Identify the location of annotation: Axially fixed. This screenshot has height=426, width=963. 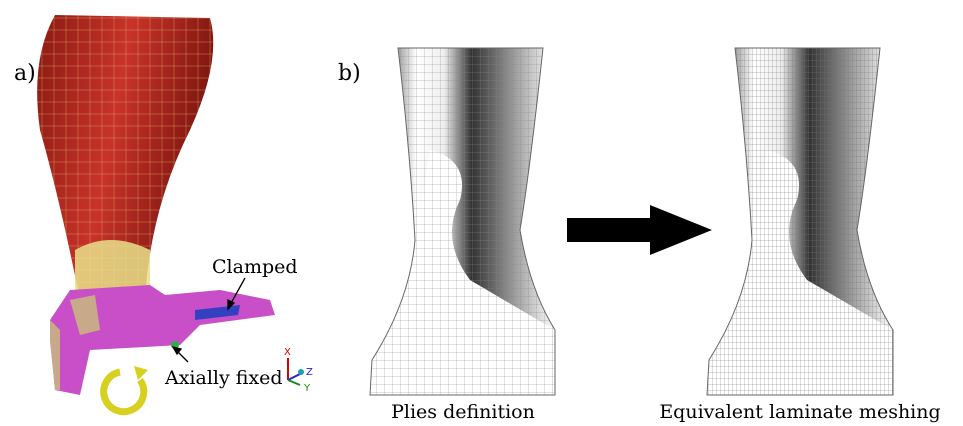
(223, 378).